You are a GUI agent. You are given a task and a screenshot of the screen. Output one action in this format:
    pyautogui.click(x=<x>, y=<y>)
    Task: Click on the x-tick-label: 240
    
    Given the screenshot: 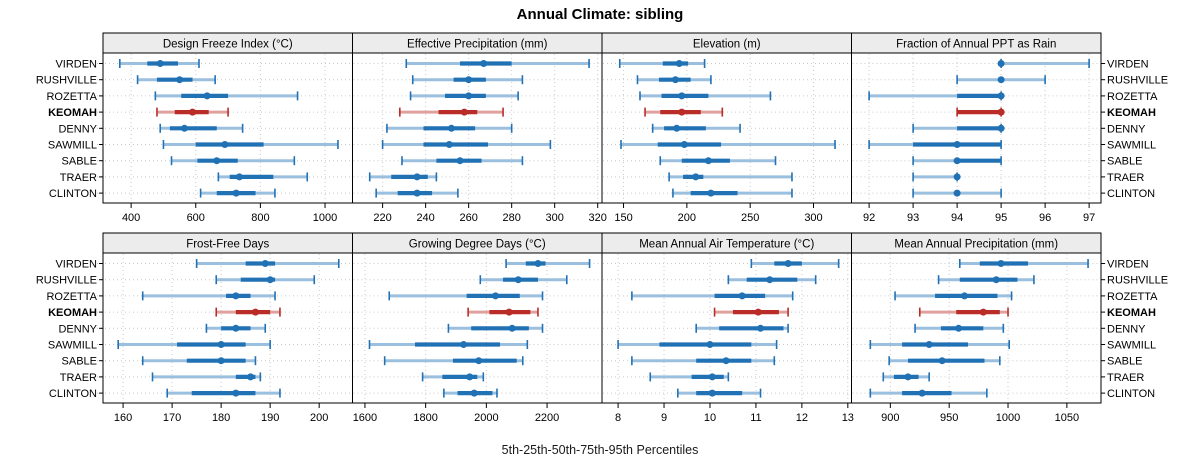 What is the action you would take?
    pyautogui.click(x=425, y=218)
    